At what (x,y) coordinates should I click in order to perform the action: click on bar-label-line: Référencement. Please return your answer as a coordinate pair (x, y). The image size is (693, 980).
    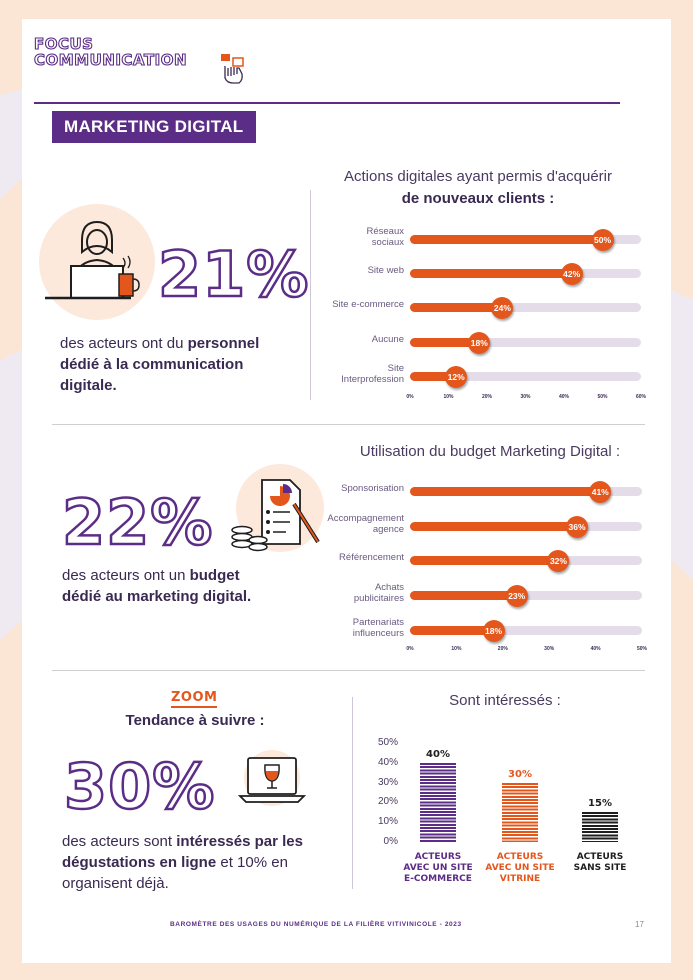
    Looking at the image, I should click on (371, 557).